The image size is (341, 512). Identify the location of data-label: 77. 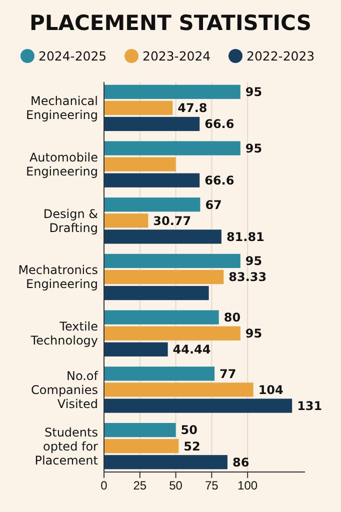
(228, 373).